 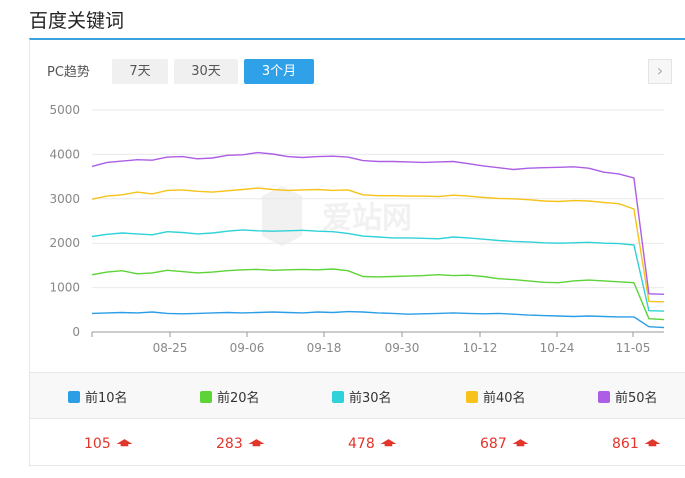 I want to click on count-value: 687, so click(x=493, y=444).